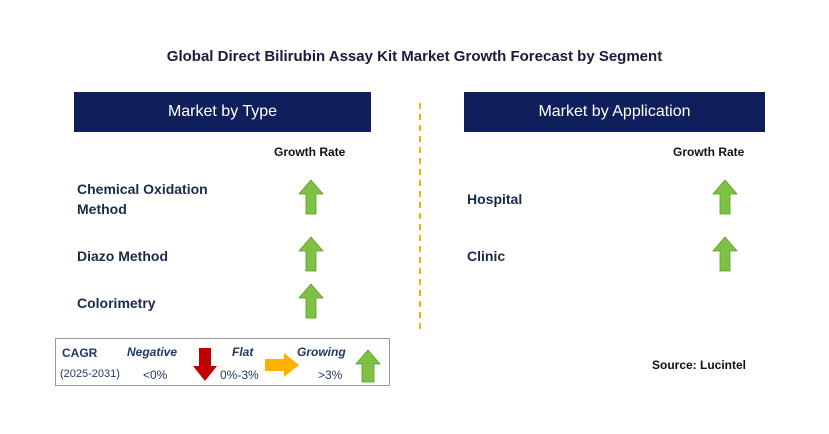  I want to click on legend-name: Flat, so click(243, 352).